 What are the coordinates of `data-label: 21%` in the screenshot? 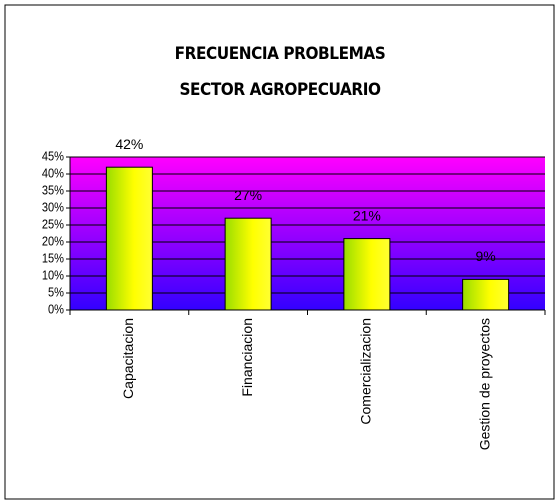 It's located at (367, 215).